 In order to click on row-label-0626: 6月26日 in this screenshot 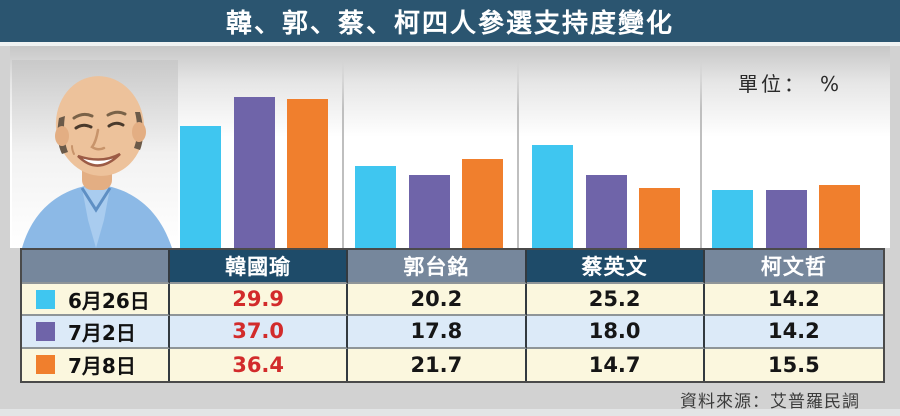, I will do `click(96, 300)`.